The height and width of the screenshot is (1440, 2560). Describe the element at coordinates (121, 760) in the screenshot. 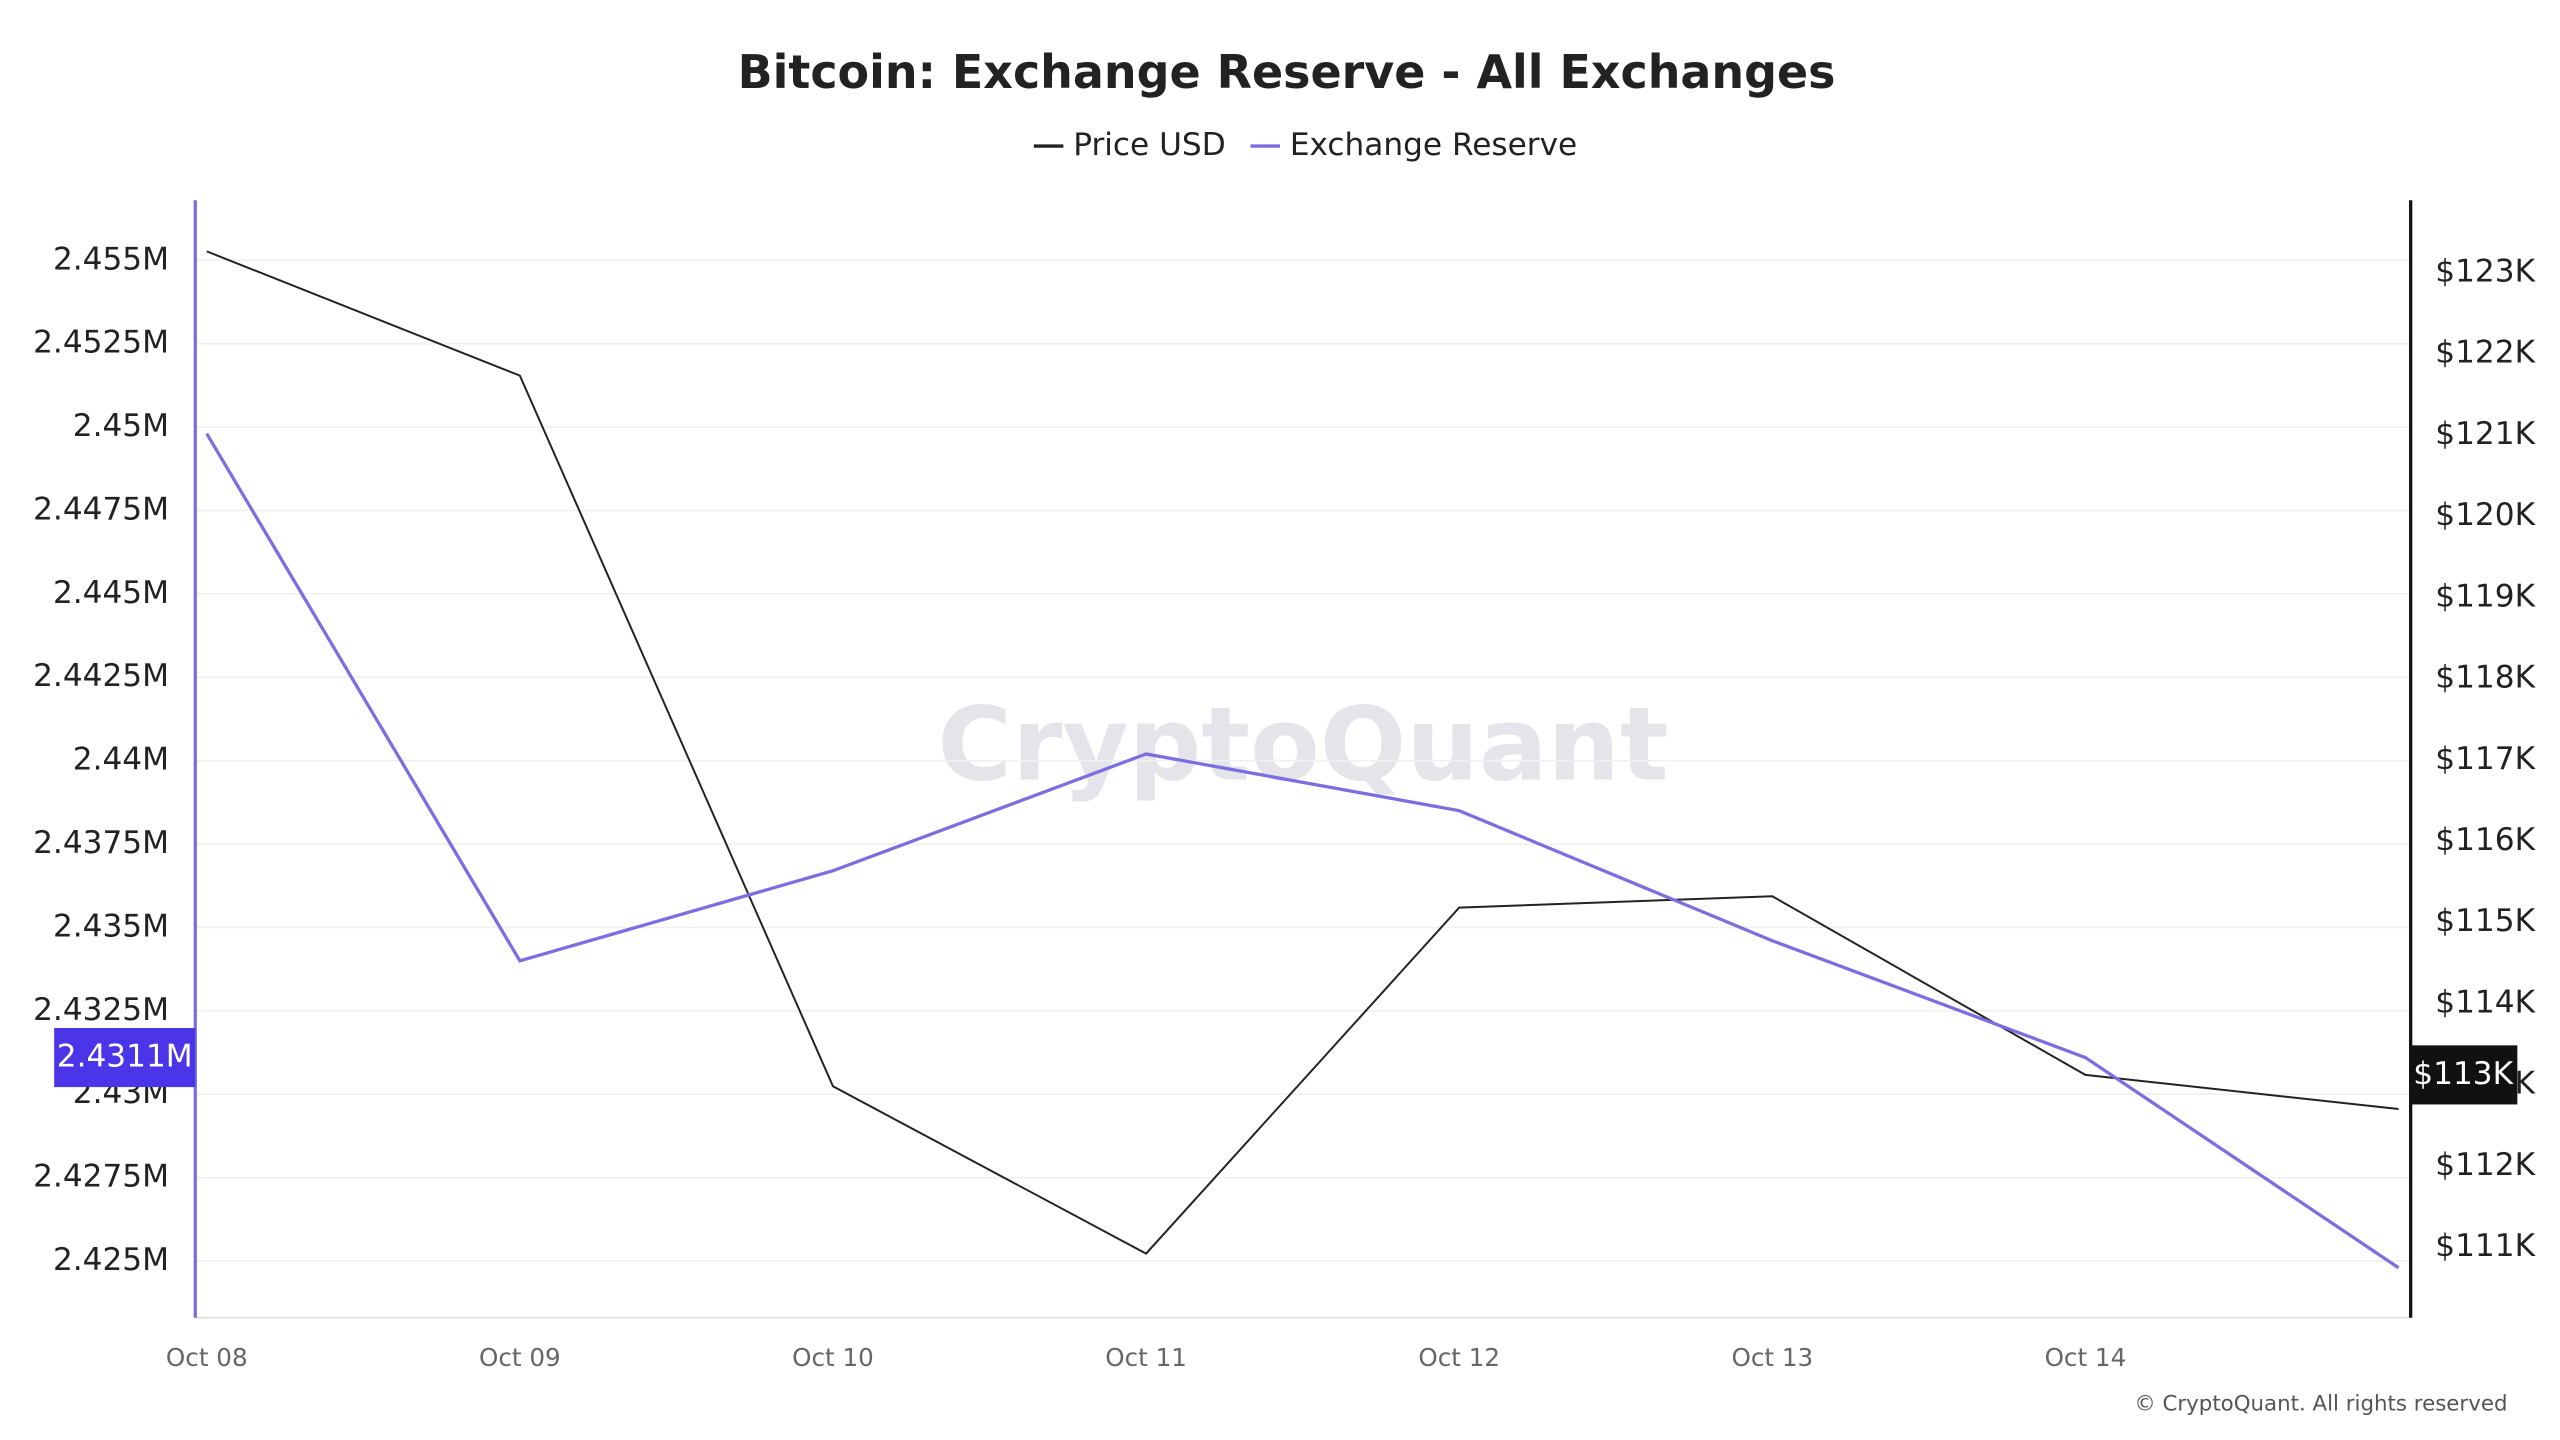

I see `y-tick-label: 2.44M` at that location.